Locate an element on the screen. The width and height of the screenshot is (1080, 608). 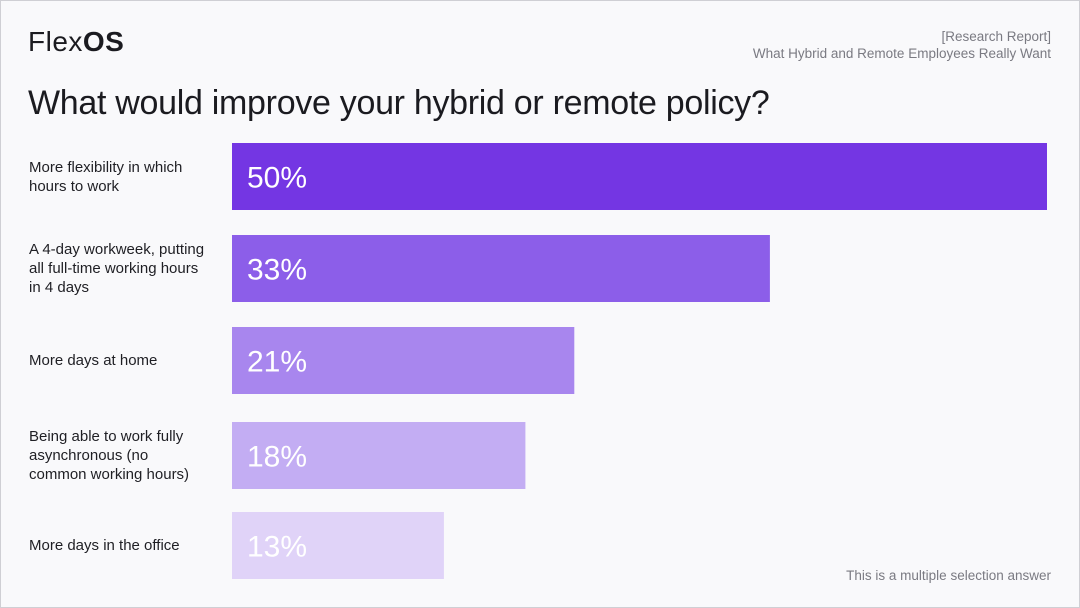
category-label-3: More days at home is located at coordinates (93, 360).